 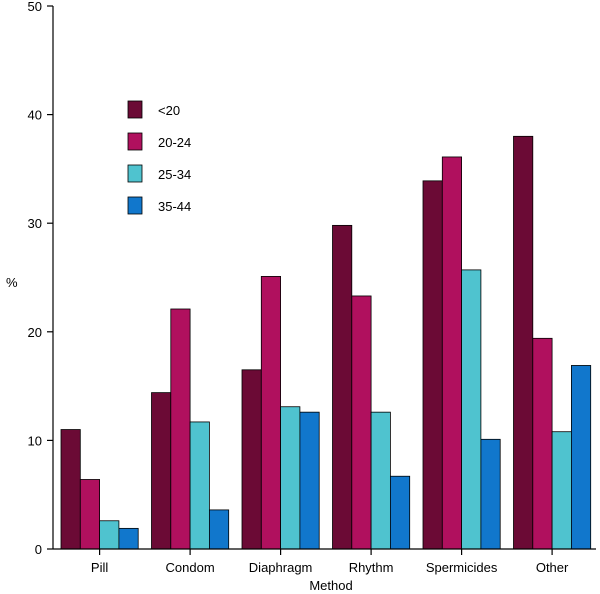 I want to click on y-axis-label: %, so click(x=12, y=282).